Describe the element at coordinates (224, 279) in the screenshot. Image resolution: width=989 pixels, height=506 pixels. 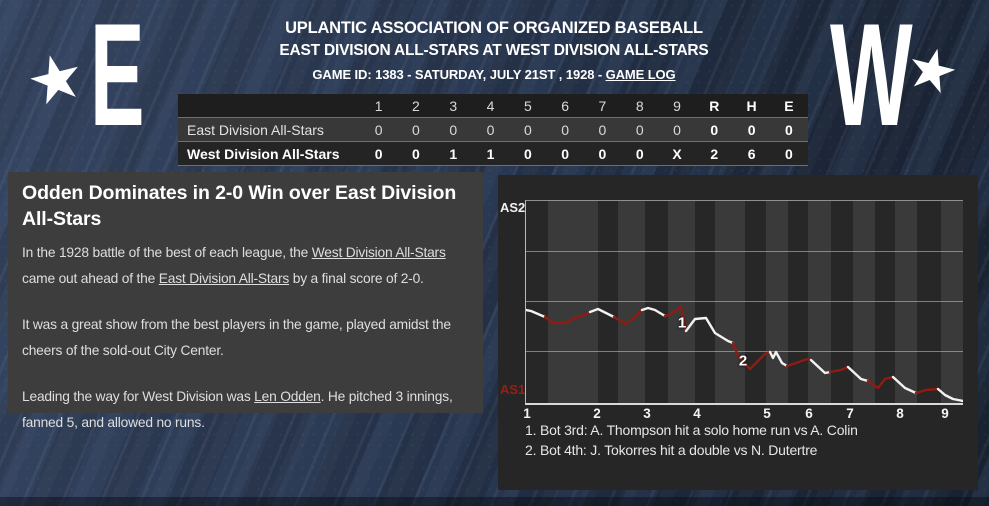
I see `east-team-link: East Division All-Stars` at that location.